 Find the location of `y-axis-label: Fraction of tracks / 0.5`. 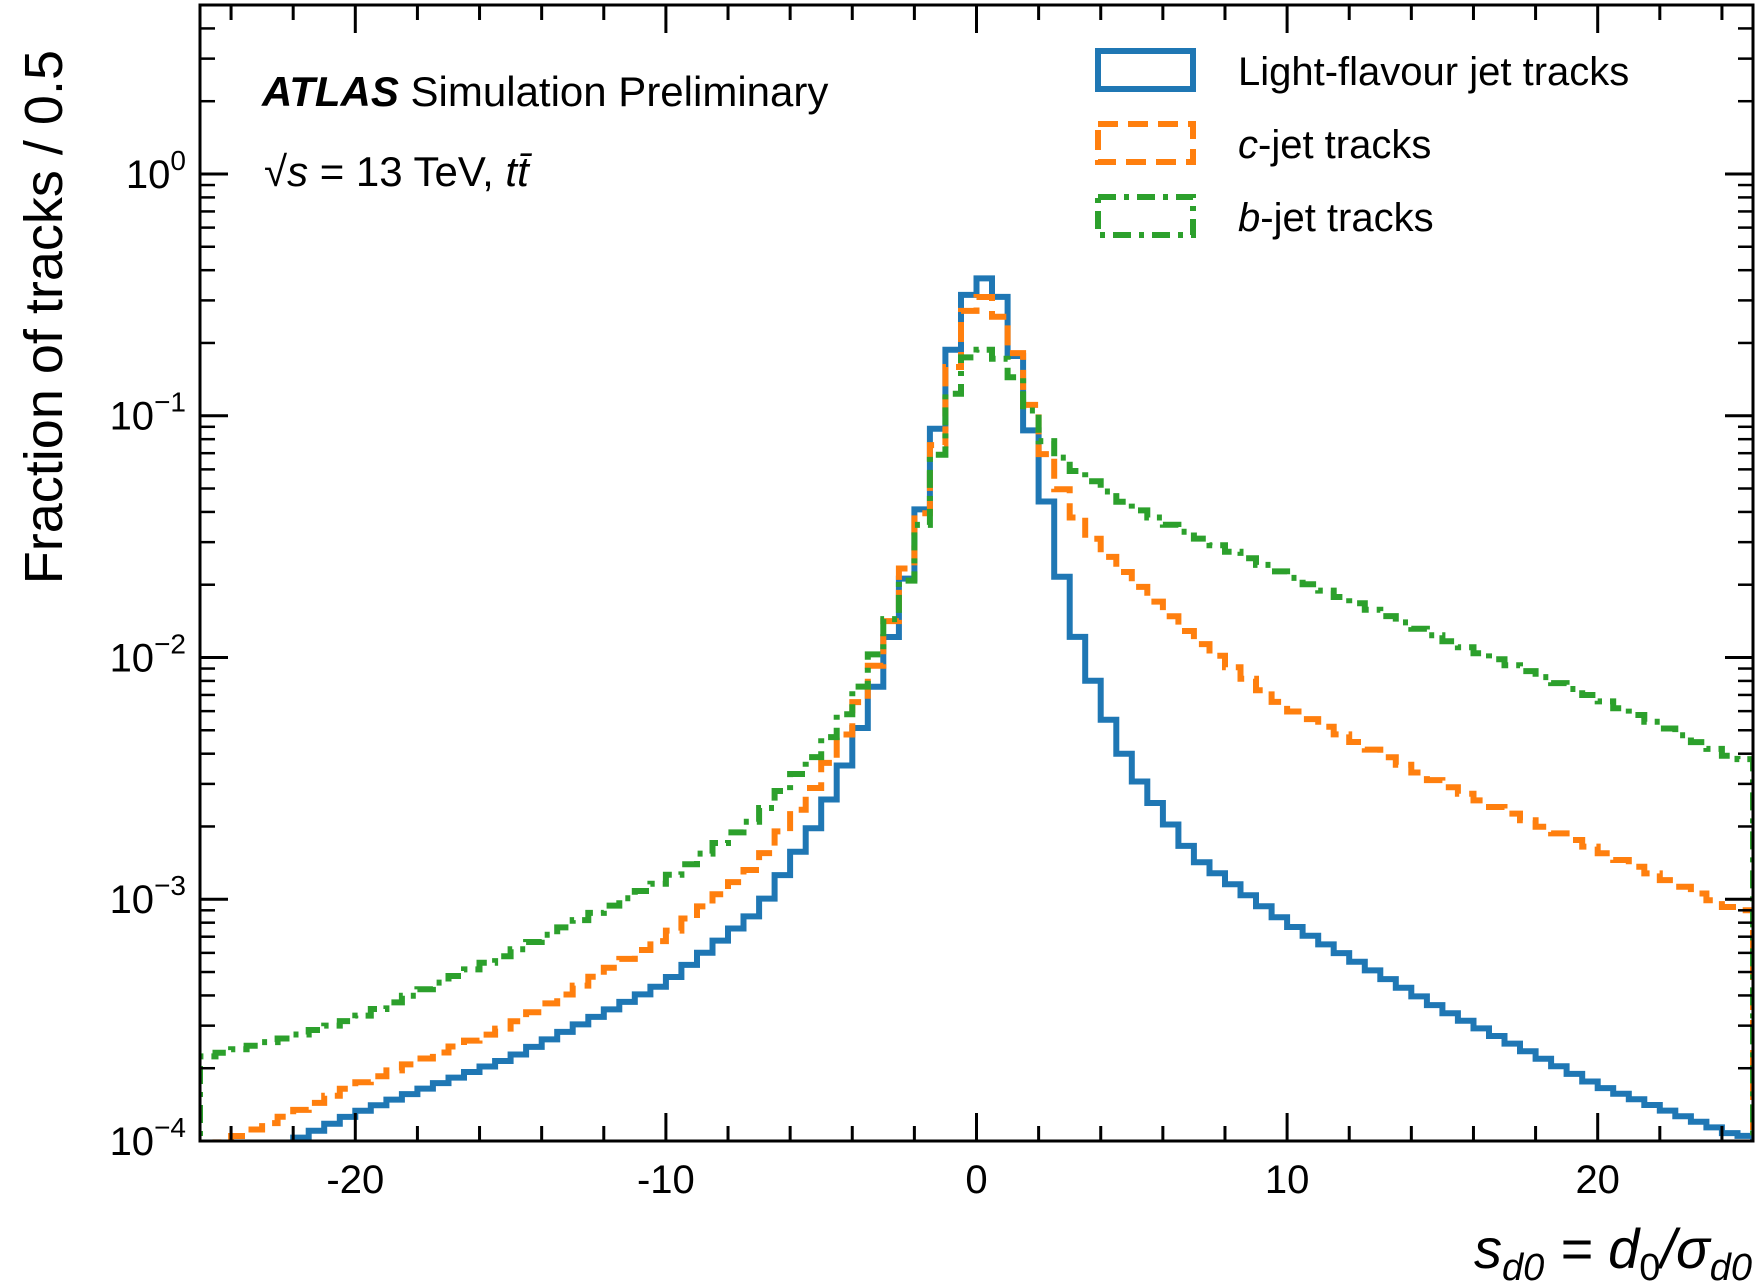

y-axis-label: Fraction of tracks / 0.5 is located at coordinates (44, 317).